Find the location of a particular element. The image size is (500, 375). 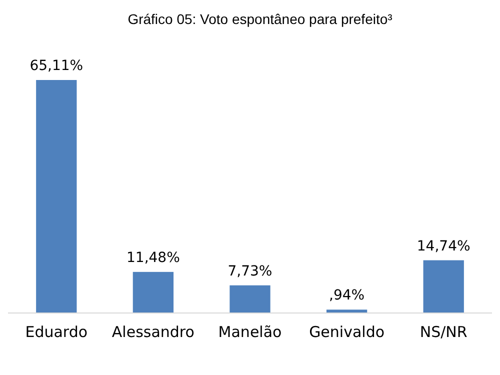

data-label: 65,11% is located at coordinates (57, 66).